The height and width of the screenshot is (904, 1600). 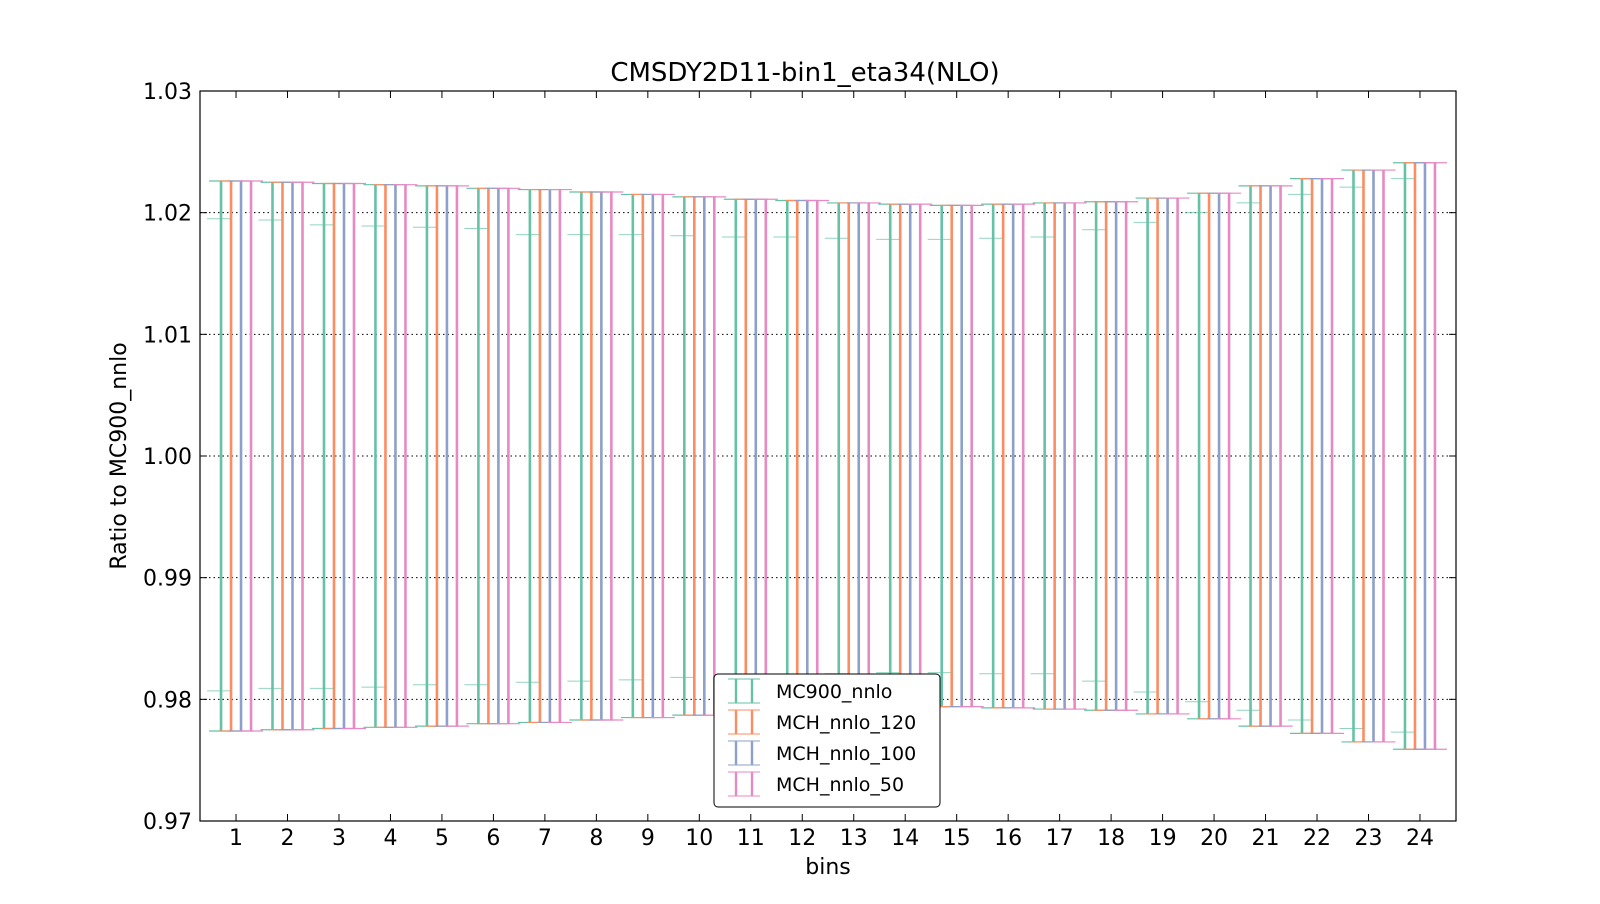 What do you see at coordinates (390, 838) in the screenshot?
I see `x-tick-label: 4` at bounding box center [390, 838].